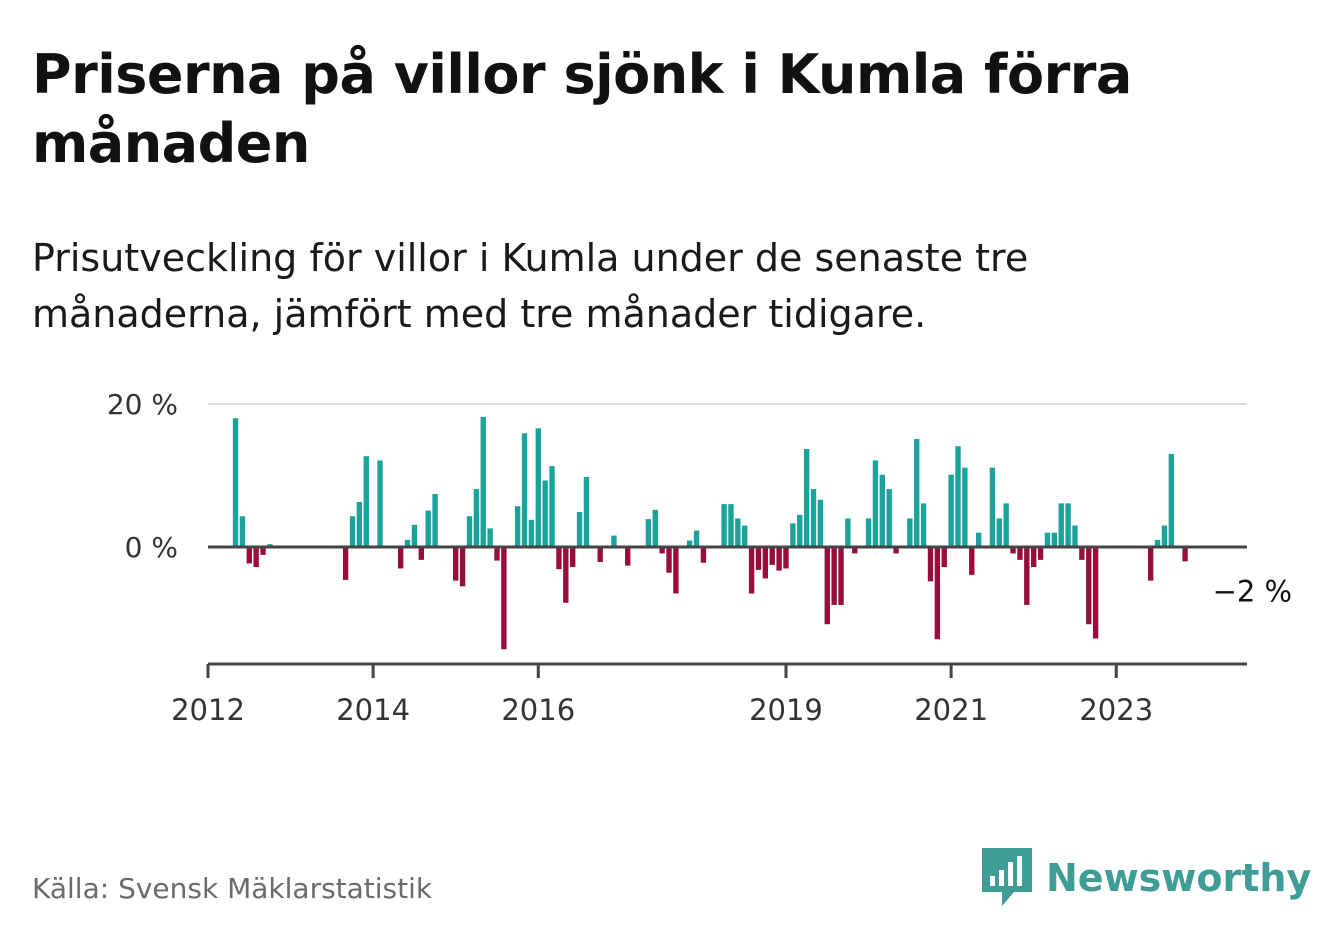 The width and height of the screenshot is (1322, 939). What do you see at coordinates (538, 710) in the screenshot?
I see `x-tick-label: 2016` at bounding box center [538, 710].